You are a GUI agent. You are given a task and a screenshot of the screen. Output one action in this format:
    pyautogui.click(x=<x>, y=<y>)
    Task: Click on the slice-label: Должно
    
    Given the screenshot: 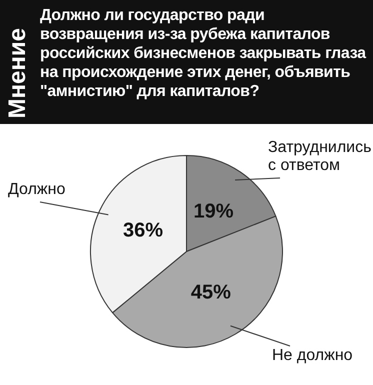 What is the action you would take?
    pyautogui.click(x=37, y=189)
    